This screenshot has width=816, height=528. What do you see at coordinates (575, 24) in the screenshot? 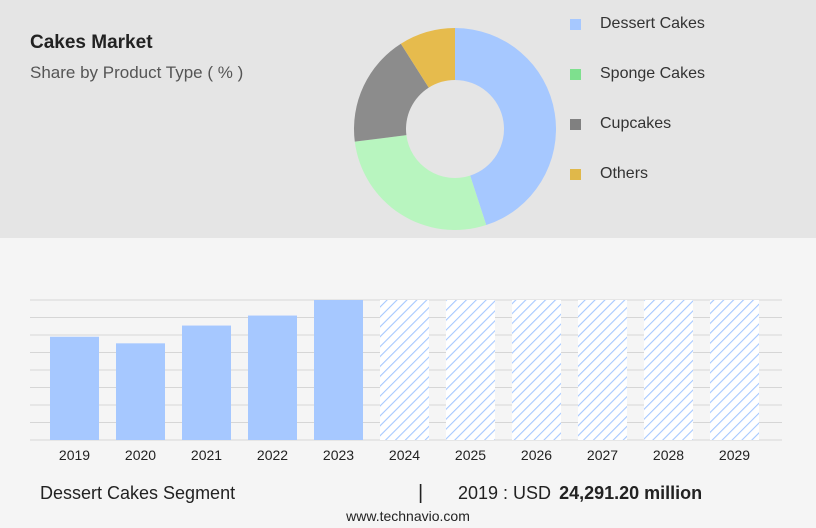
I see `legend-swatch-dessert-cakes` at bounding box center [575, 24].